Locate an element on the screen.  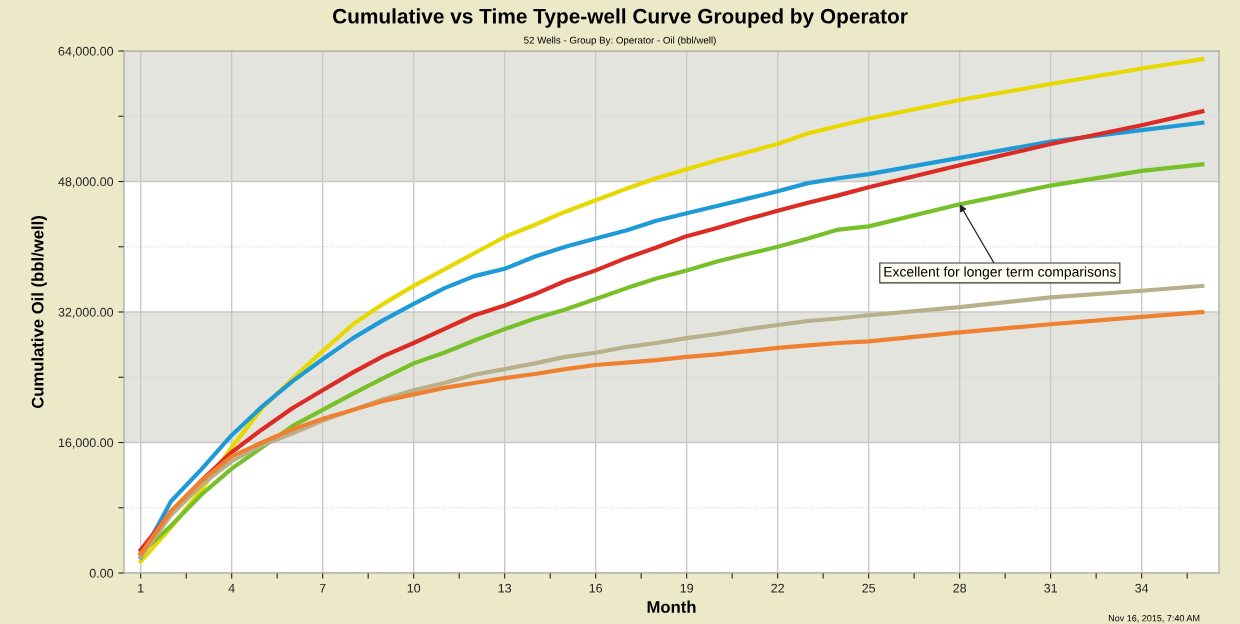
x-tick-label: 4 is located at coordinates (231, 588).